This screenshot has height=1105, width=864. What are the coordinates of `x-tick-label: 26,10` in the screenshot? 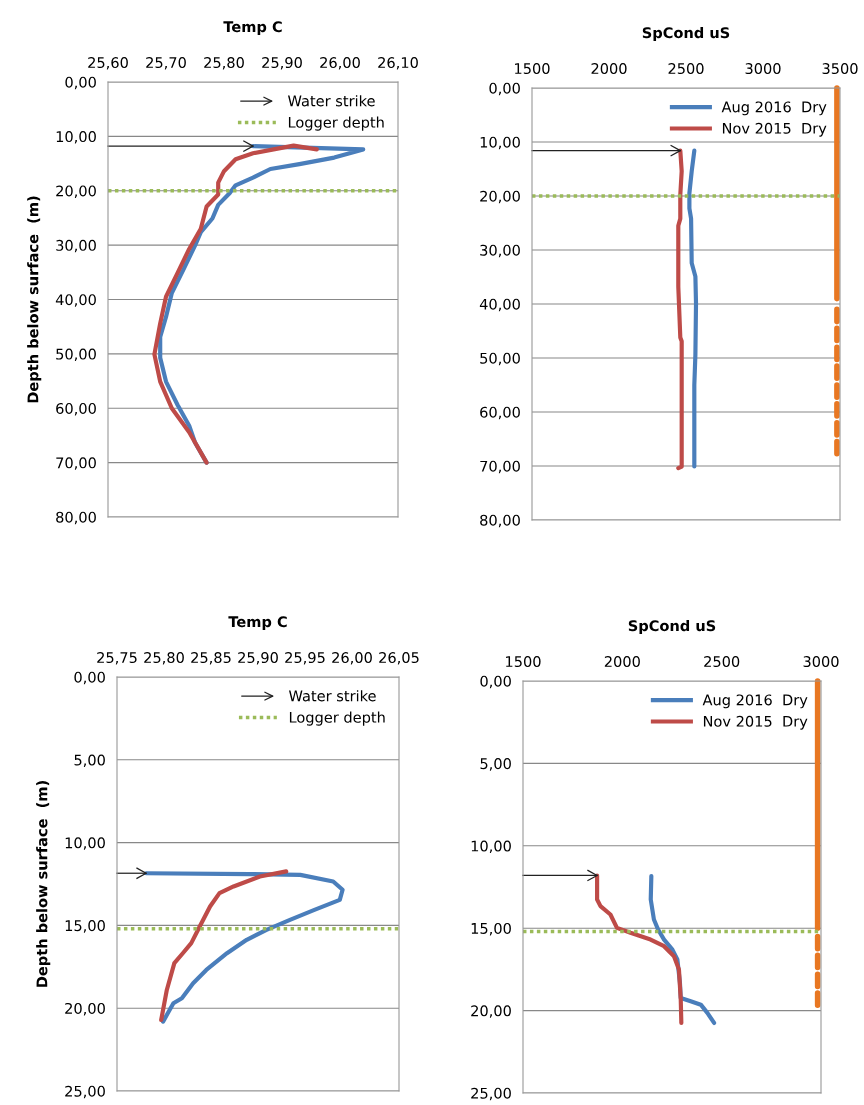 It's located at (398, 63).